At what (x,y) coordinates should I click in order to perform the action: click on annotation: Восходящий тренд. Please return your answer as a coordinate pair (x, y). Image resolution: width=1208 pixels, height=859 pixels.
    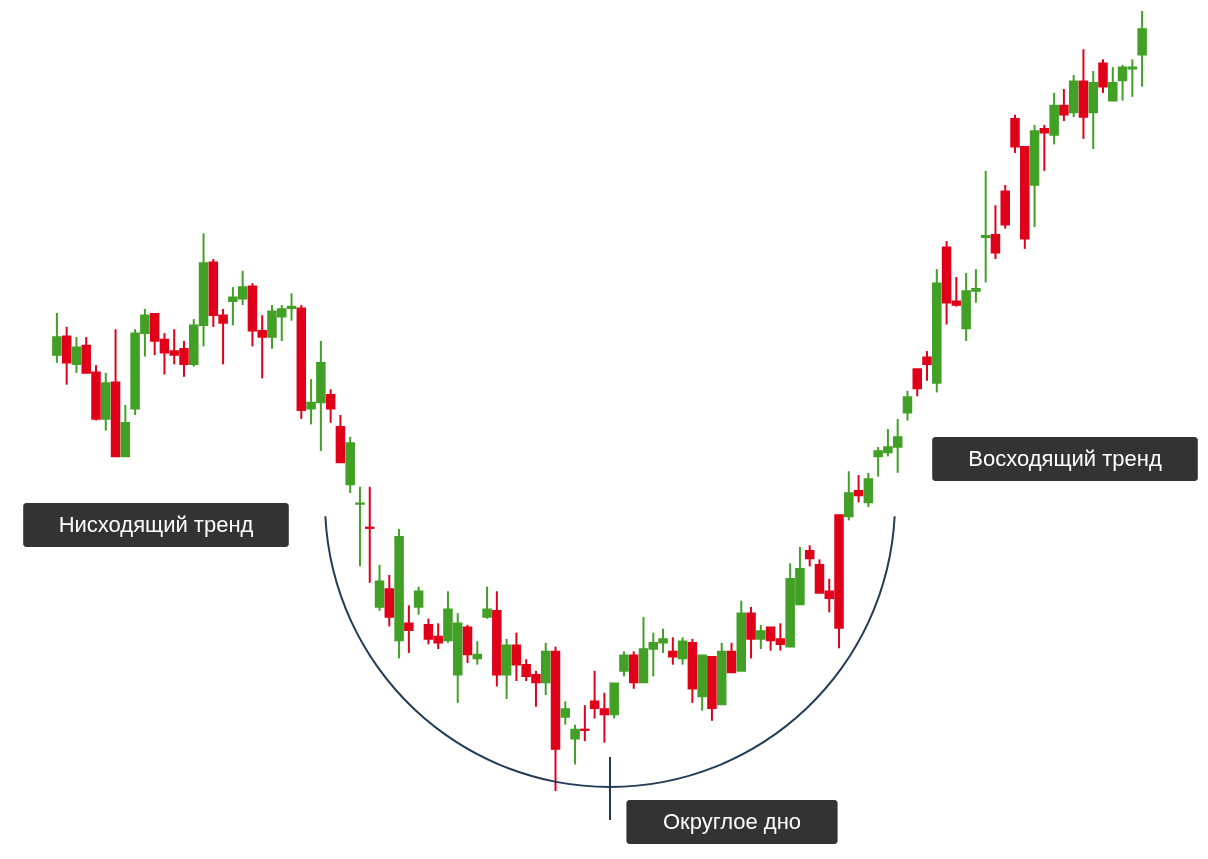
    Looking at the image, I should click on (1065, 458).